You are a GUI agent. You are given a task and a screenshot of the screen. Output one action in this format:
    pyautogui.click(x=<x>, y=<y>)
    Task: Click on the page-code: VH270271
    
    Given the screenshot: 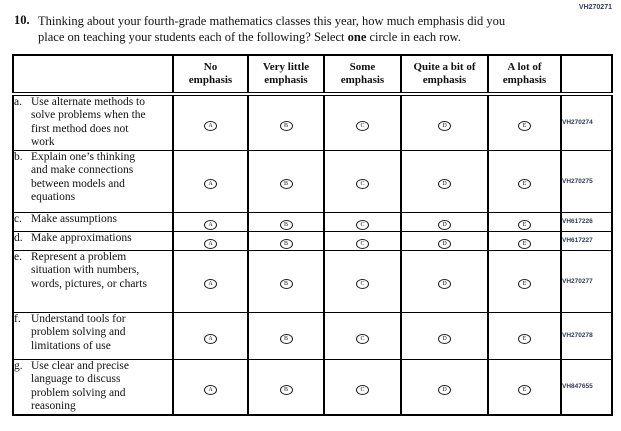 What is the action you would take?
    pyautogui.click(x=595, y=7)
    